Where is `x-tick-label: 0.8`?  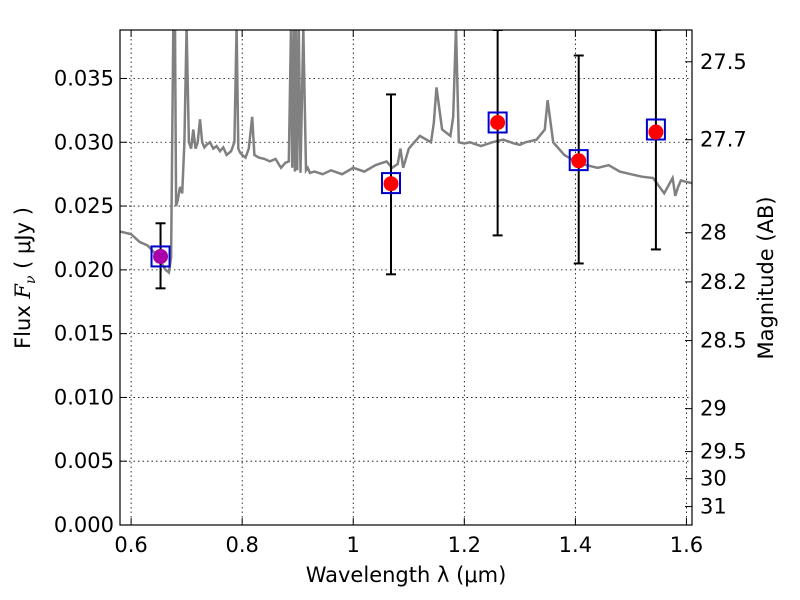
x-tick-label: 0.8 is located at coordinates (241, 545).